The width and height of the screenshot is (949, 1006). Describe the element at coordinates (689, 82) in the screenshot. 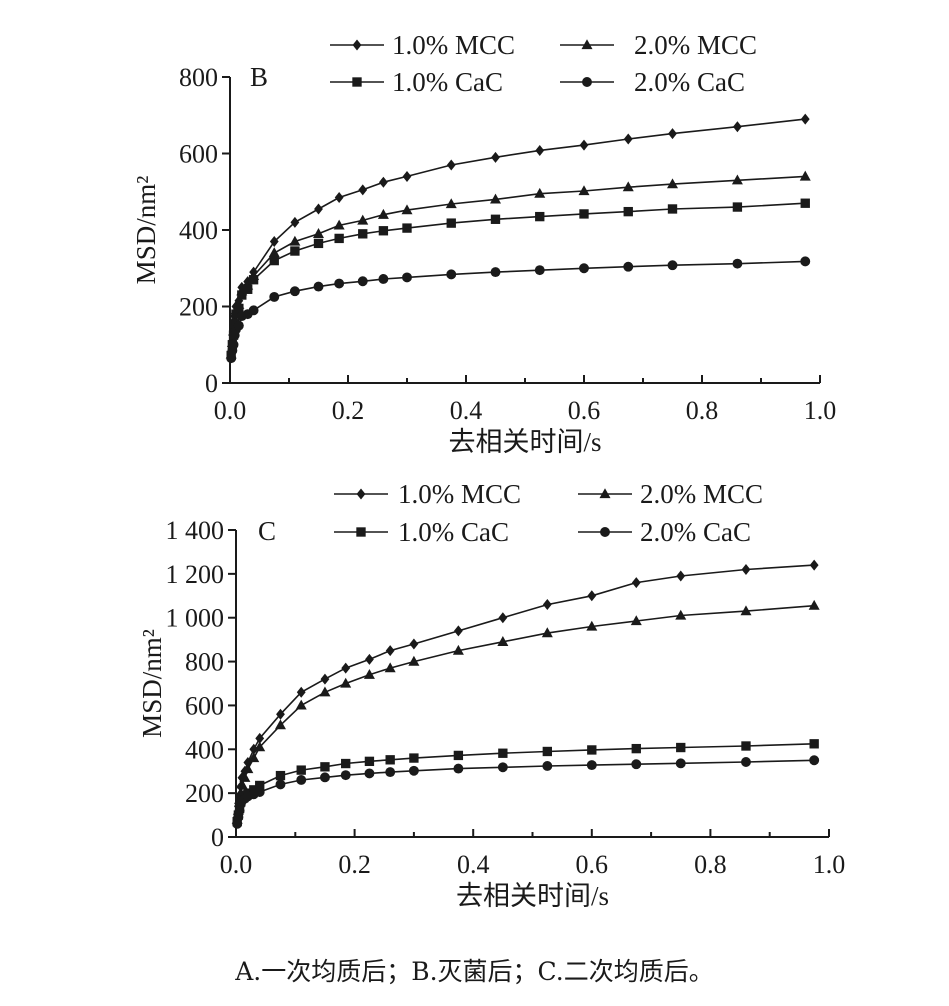

I see `legend-label: 2.0% CaC` at that location.